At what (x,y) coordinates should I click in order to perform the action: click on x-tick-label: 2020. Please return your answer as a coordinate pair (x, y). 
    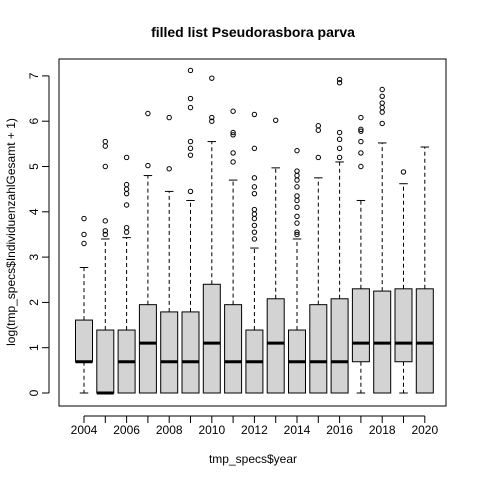
    Looking at the image, I should click on (424, 430).